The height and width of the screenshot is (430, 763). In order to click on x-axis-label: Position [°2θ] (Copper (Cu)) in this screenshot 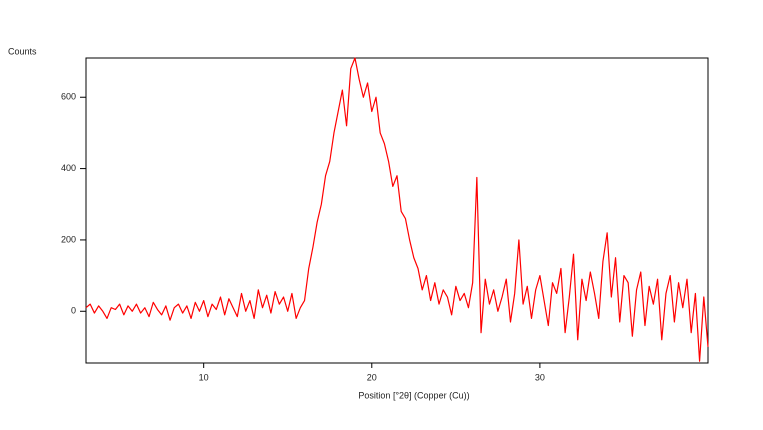, I will do `click(413, 395)`.